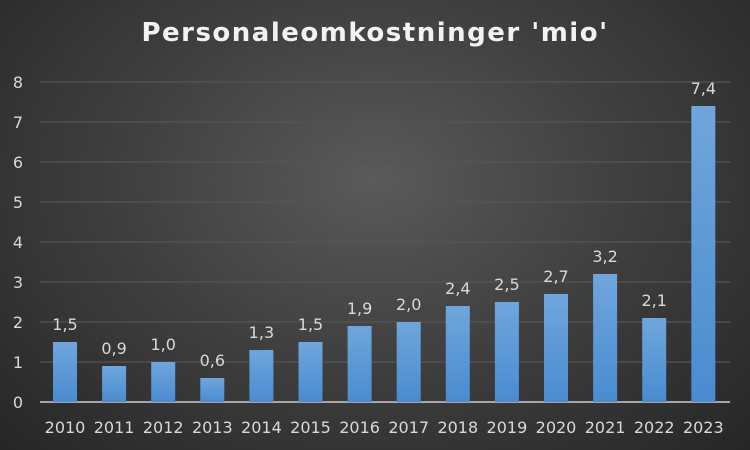 This screenshot has height=450, width=750. I want to click on y-tick-label: 8, so click(18, 82).